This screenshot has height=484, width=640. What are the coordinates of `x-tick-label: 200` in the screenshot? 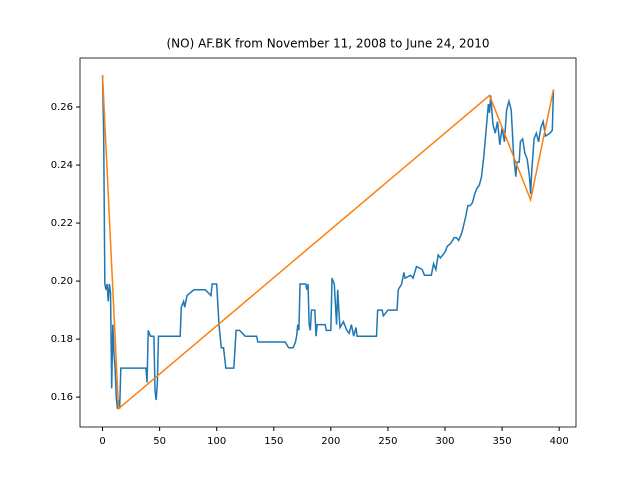 It's located at (330, 441).